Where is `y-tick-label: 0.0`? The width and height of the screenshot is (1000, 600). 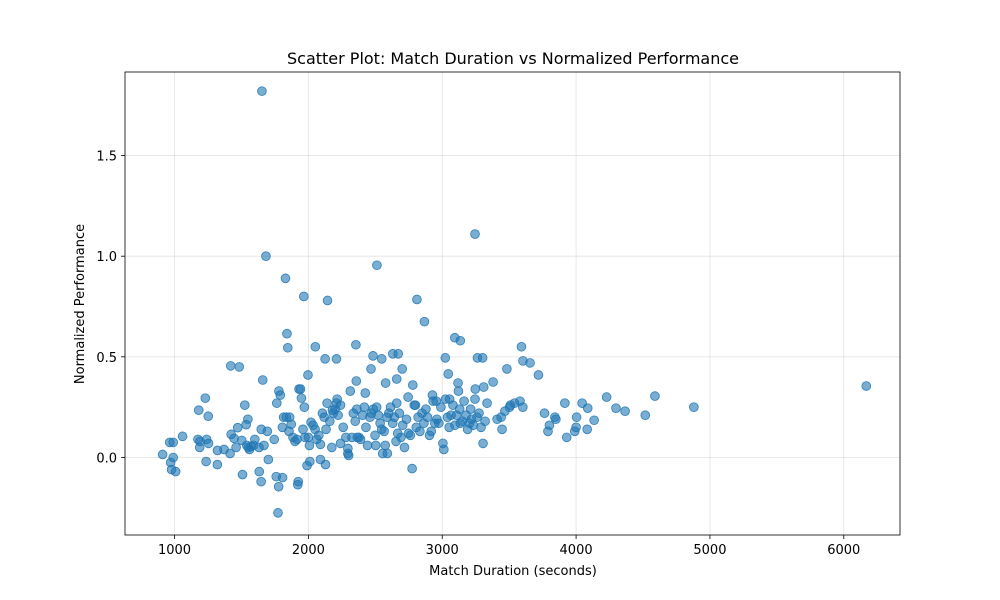
y-tick-label: 0.0 is located at coordinates (106, 458).